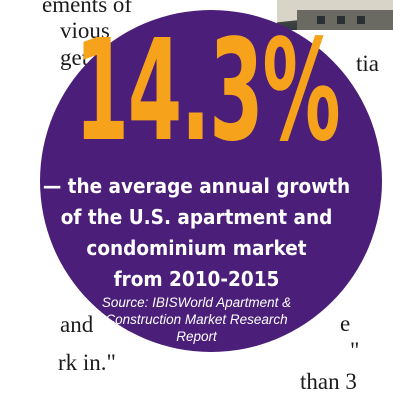  Describe the element at coordinates (328, 381) in the screenshot. I see `article-text-fragment: than 3` at that location.